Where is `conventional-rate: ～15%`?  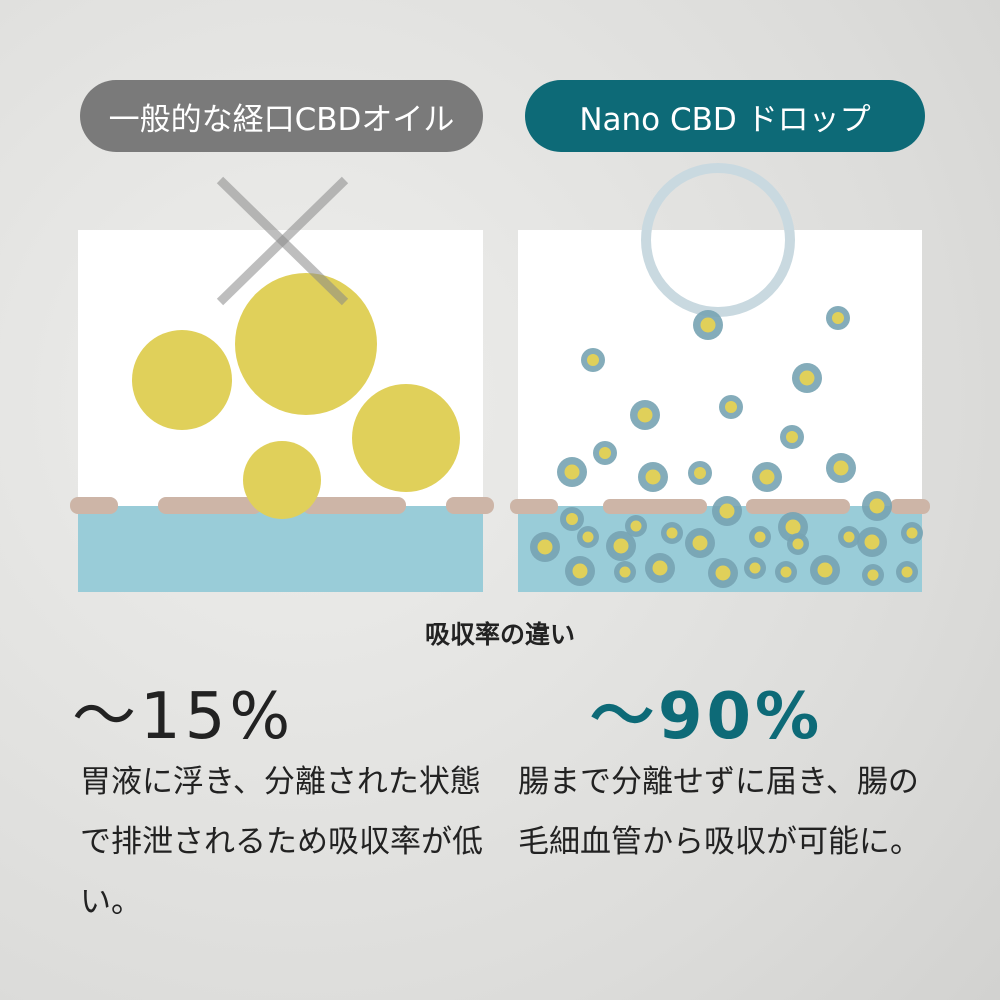
conventional-rate: ～15% is located at coordinates (183, 717).